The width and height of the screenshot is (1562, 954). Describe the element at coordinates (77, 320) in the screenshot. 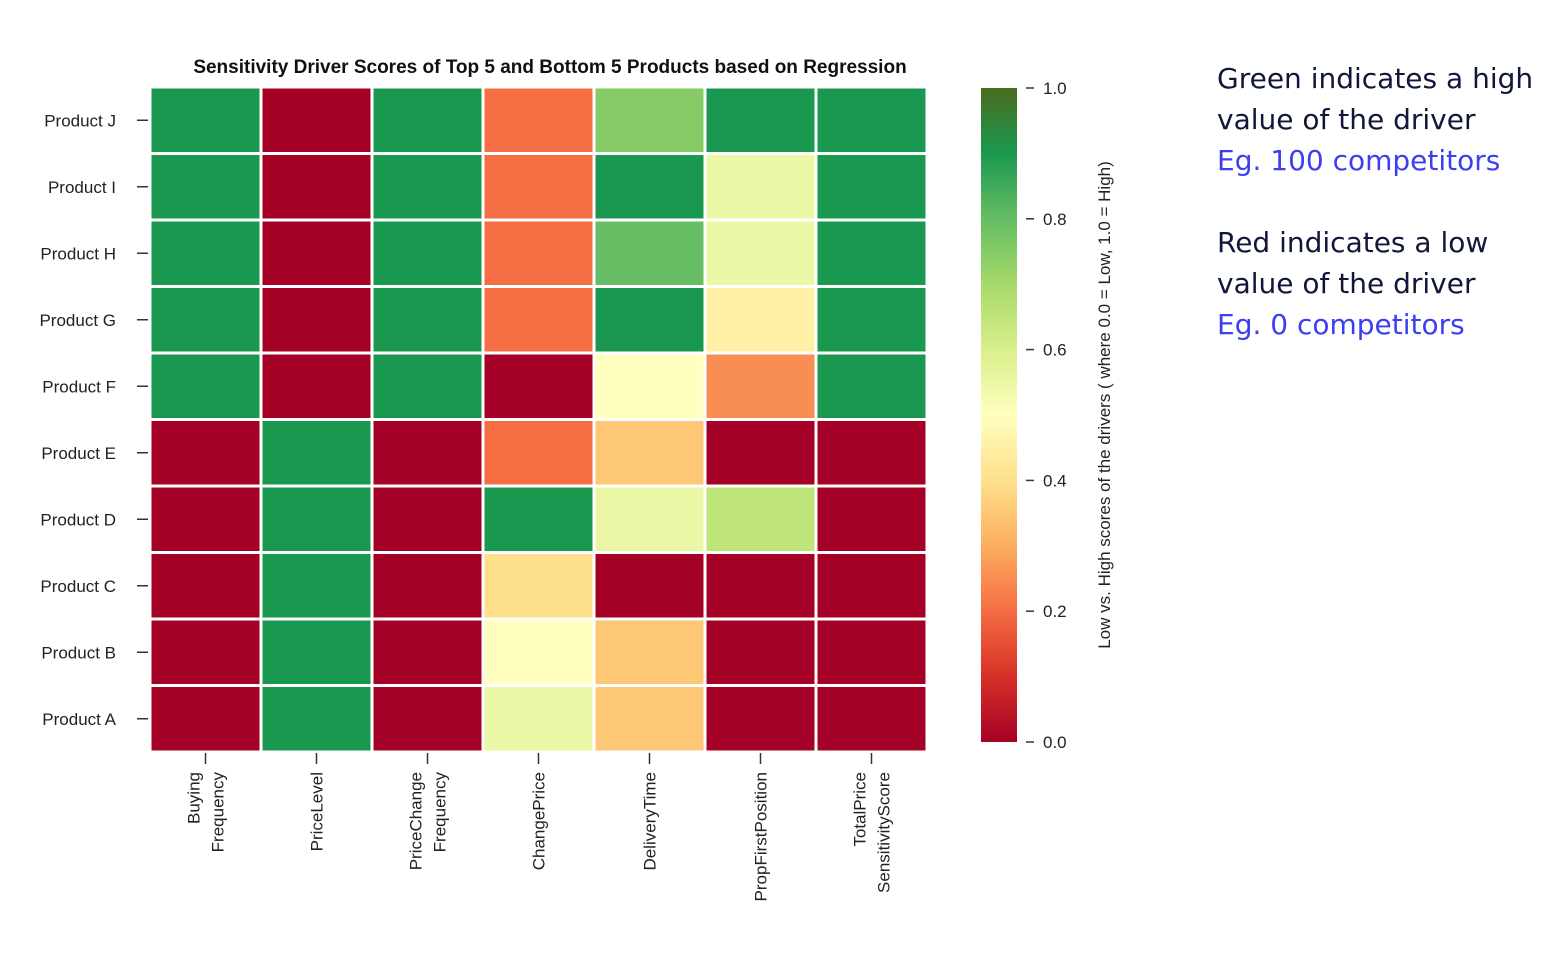

I see `row-label: Product G` at that location.